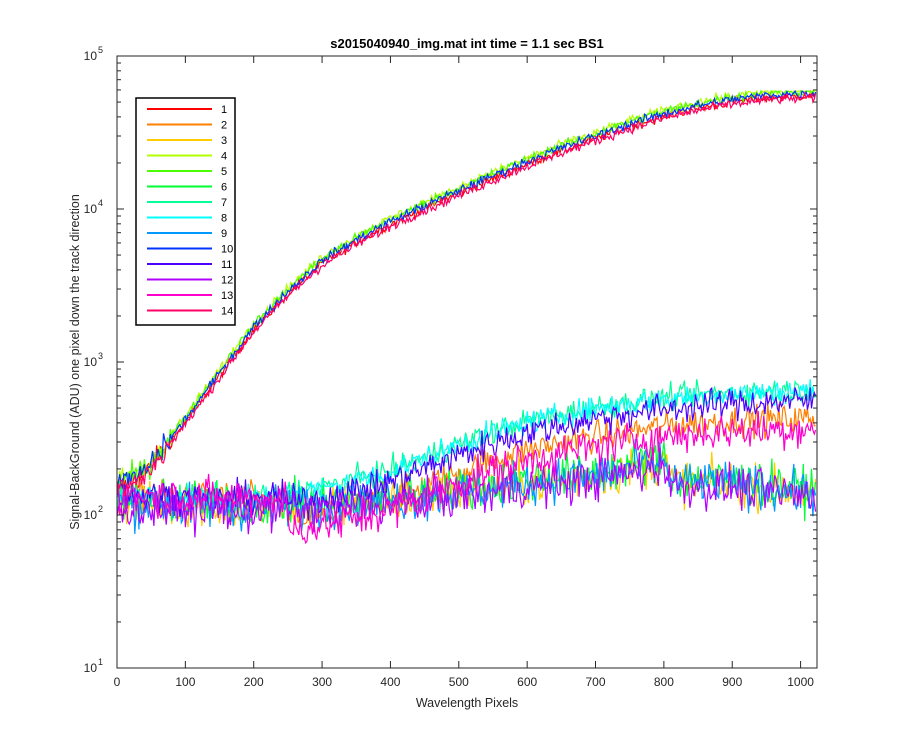 This screenshot has width=900, height=750. I want to click on y-tick-exponent: 2, so click(100, 509).